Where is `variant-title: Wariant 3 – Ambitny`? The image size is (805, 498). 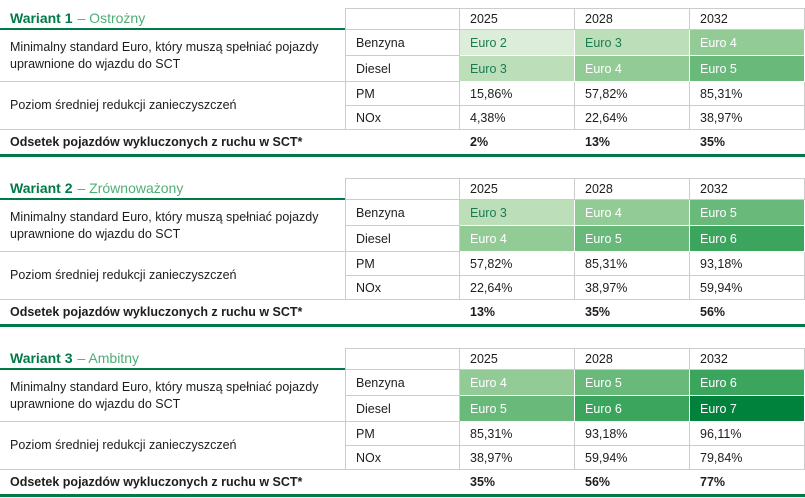
variant-title: Wariant 3 – Ambitny is located at coordinates (172, 359).